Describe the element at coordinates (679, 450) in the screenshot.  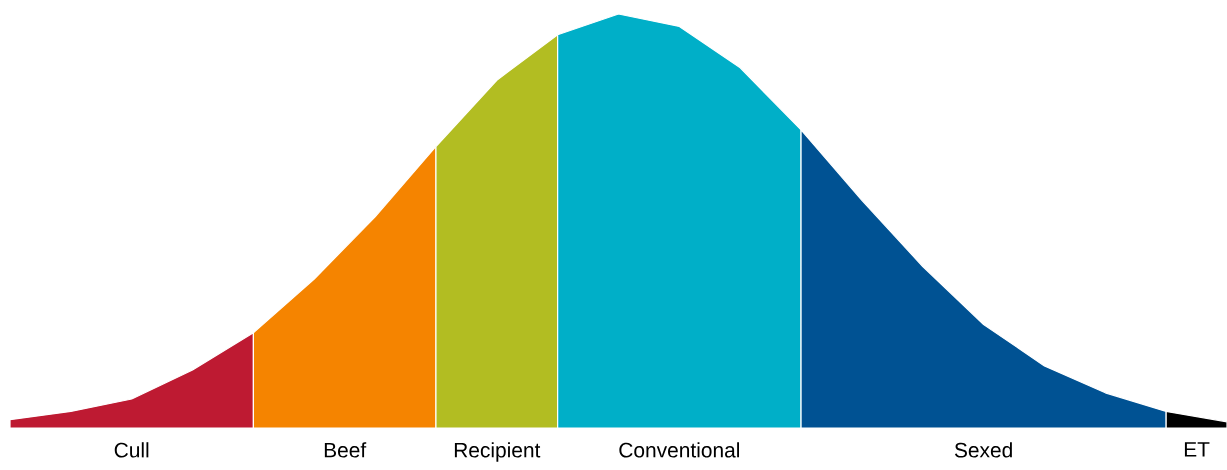
I see `series-label: Conventional` at that location.